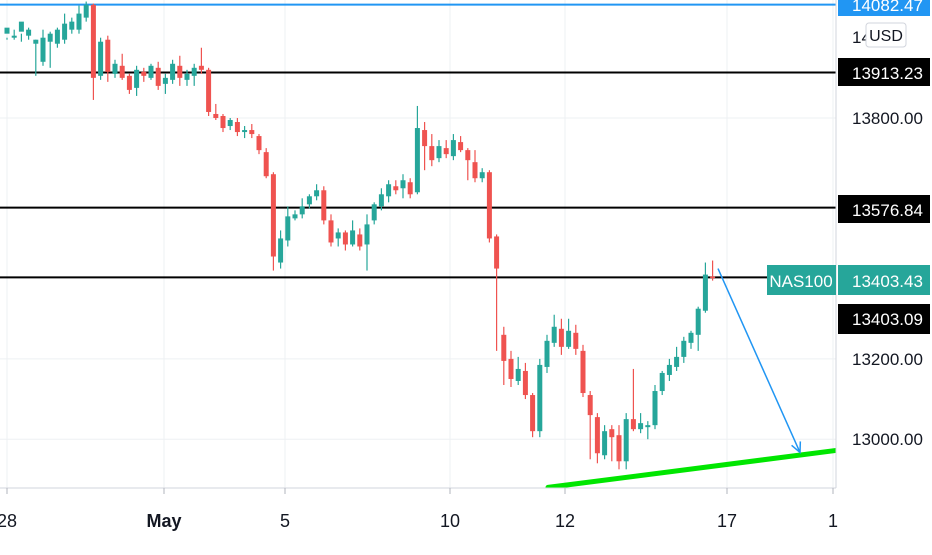 The width and height of the screenshot is (932, 555). I want to click on time-tick-label: 1, so click(833, 521).